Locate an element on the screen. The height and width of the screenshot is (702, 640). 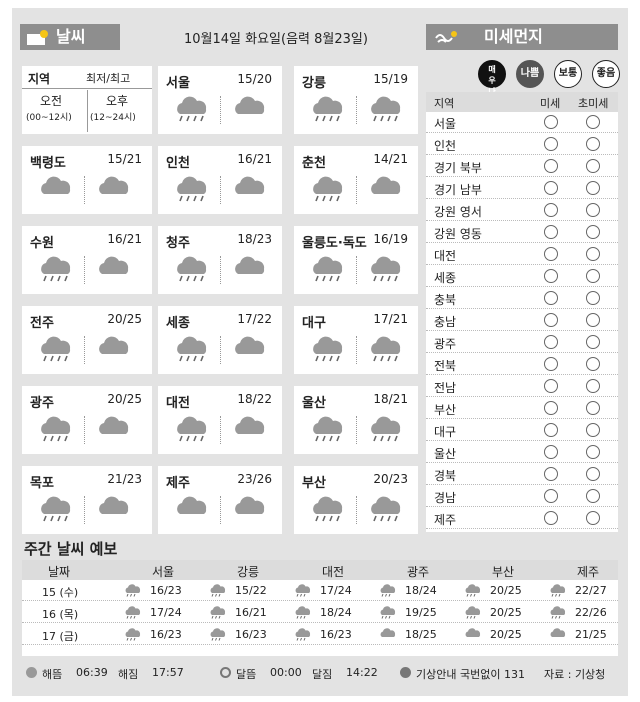
dust-region: 경기 남부 is located at coordinates (458, 190).